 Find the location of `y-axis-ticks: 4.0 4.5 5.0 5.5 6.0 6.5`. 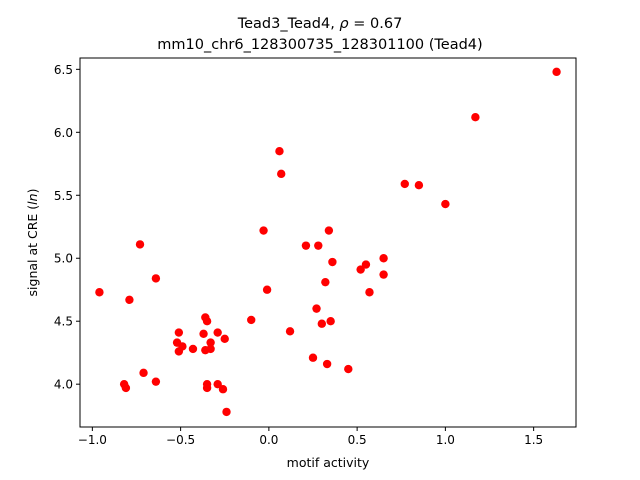

y-axis-ticks: 4.0 4.5 5.0 5.5 6.0 6.5 is located at coordinates (67, 227).